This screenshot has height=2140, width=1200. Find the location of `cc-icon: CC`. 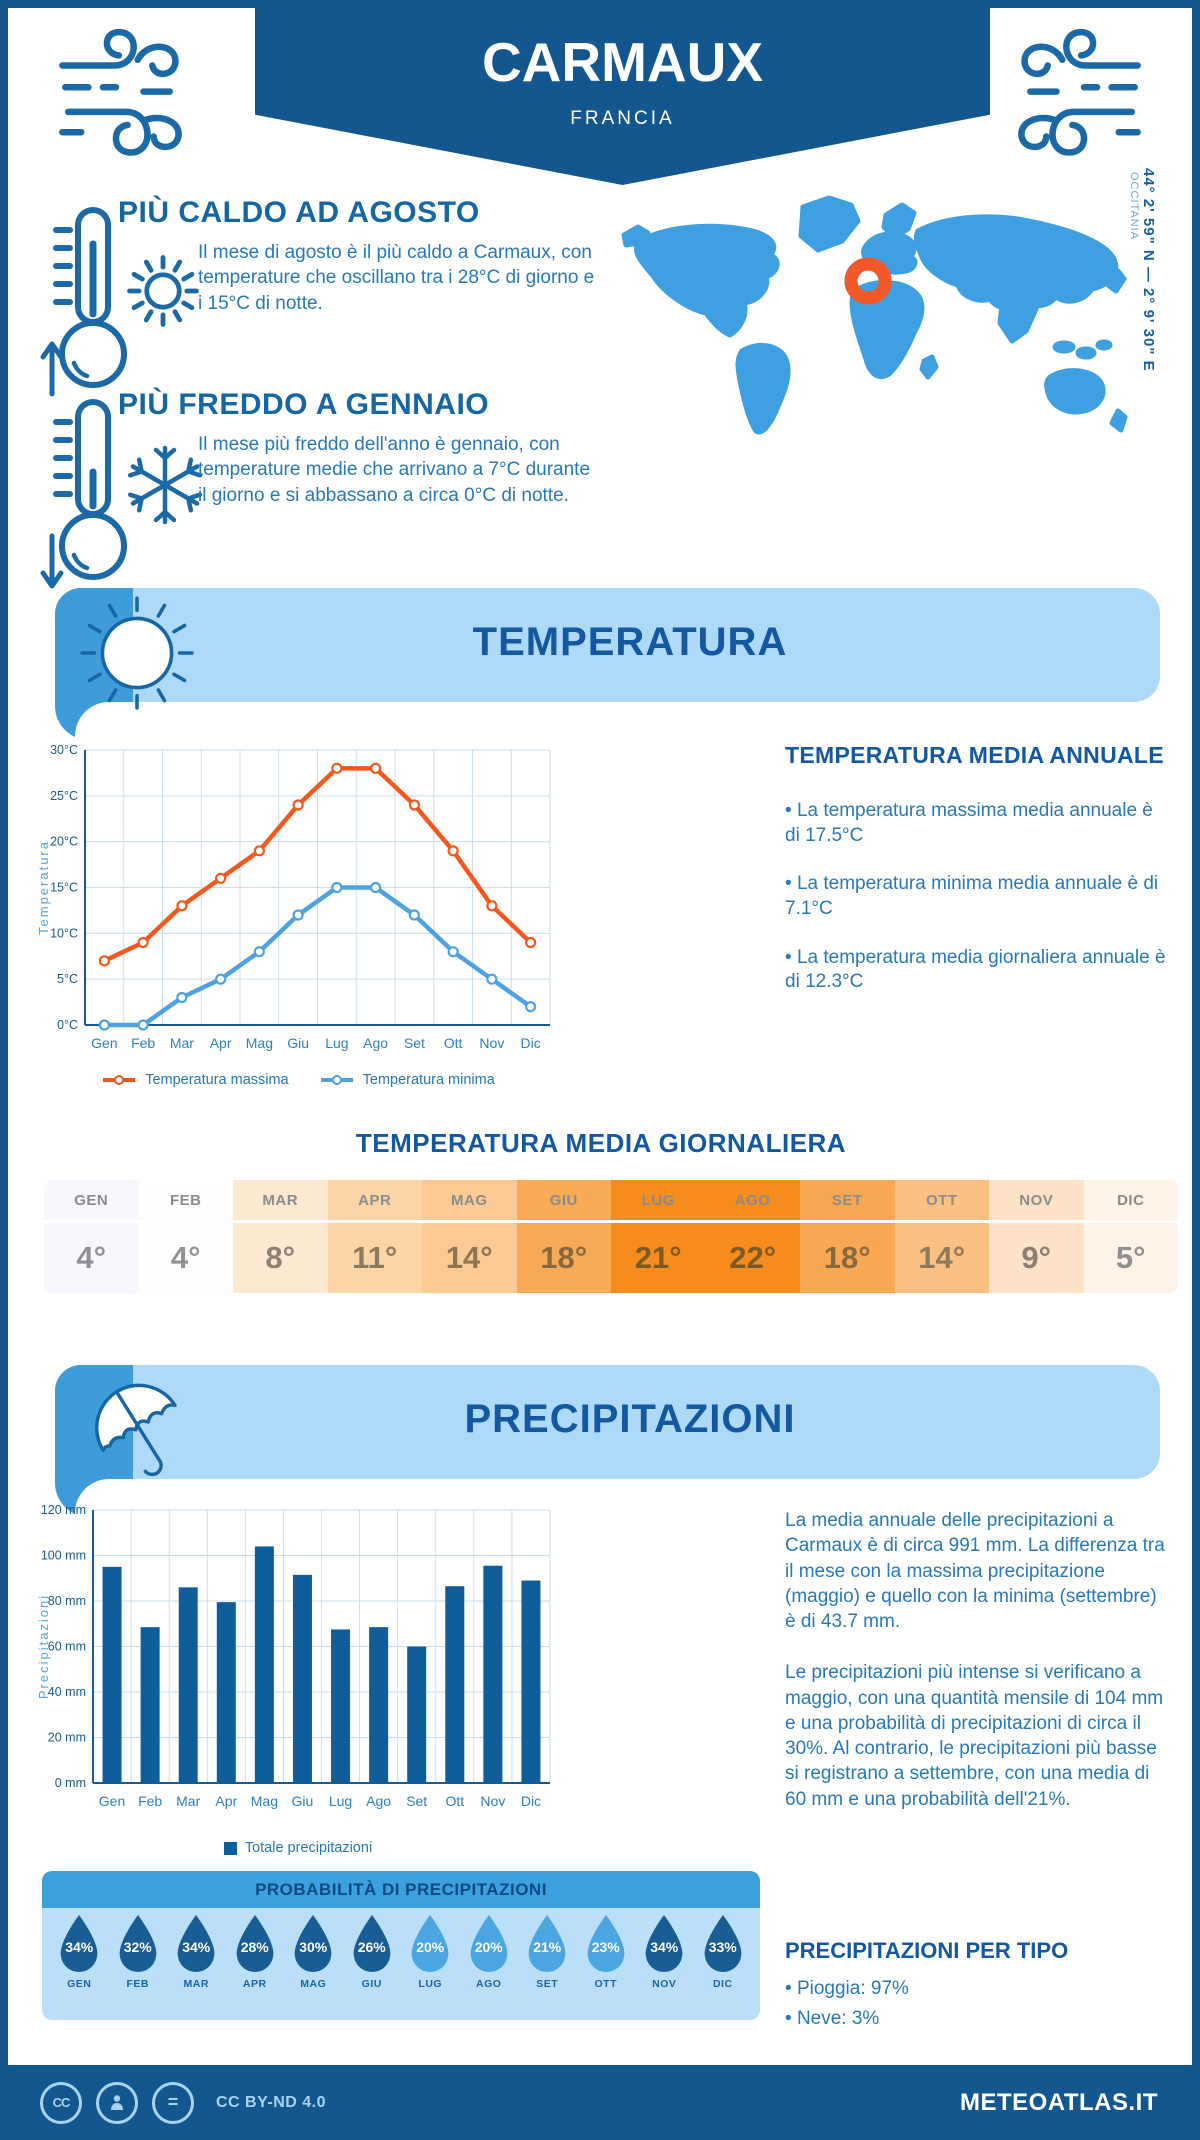

cc-icon: CC is located at coordinates (61, 2102).